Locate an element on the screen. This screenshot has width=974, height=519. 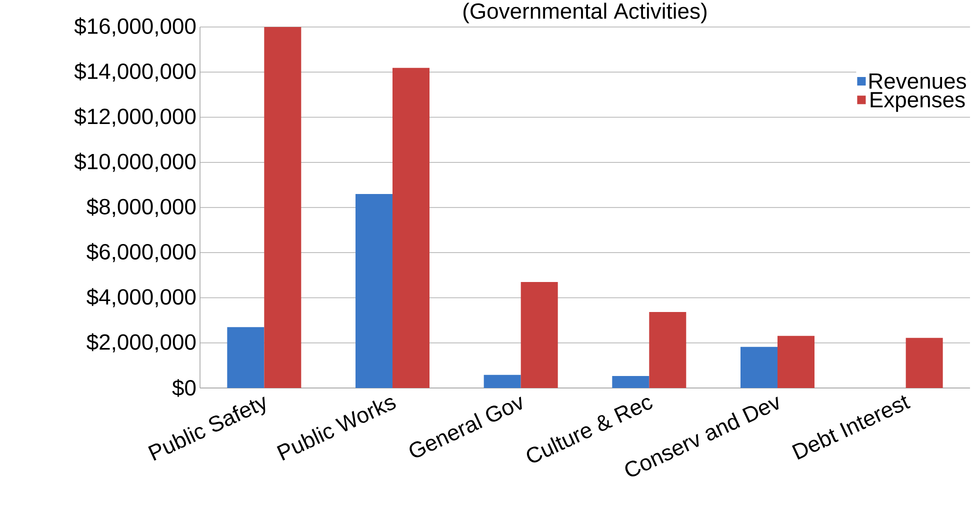
y-tick-label: $4,000,000 is located at coordinates (141, 298).